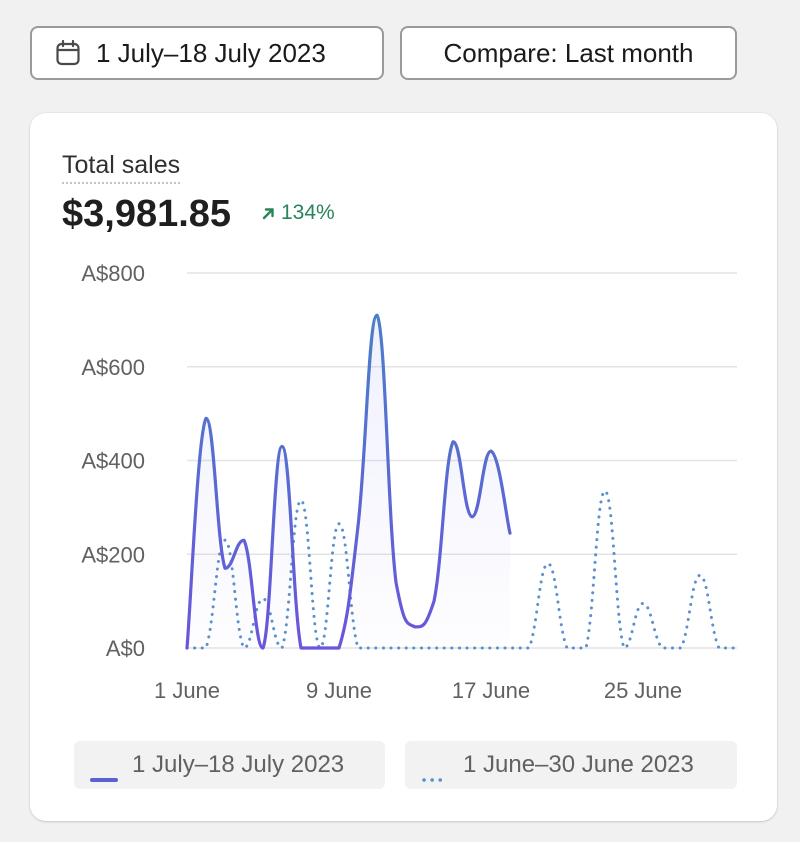 The height and width of the screenshot is (842, 800). I want to click on arrow-up-right-icon, so click(268, 213).